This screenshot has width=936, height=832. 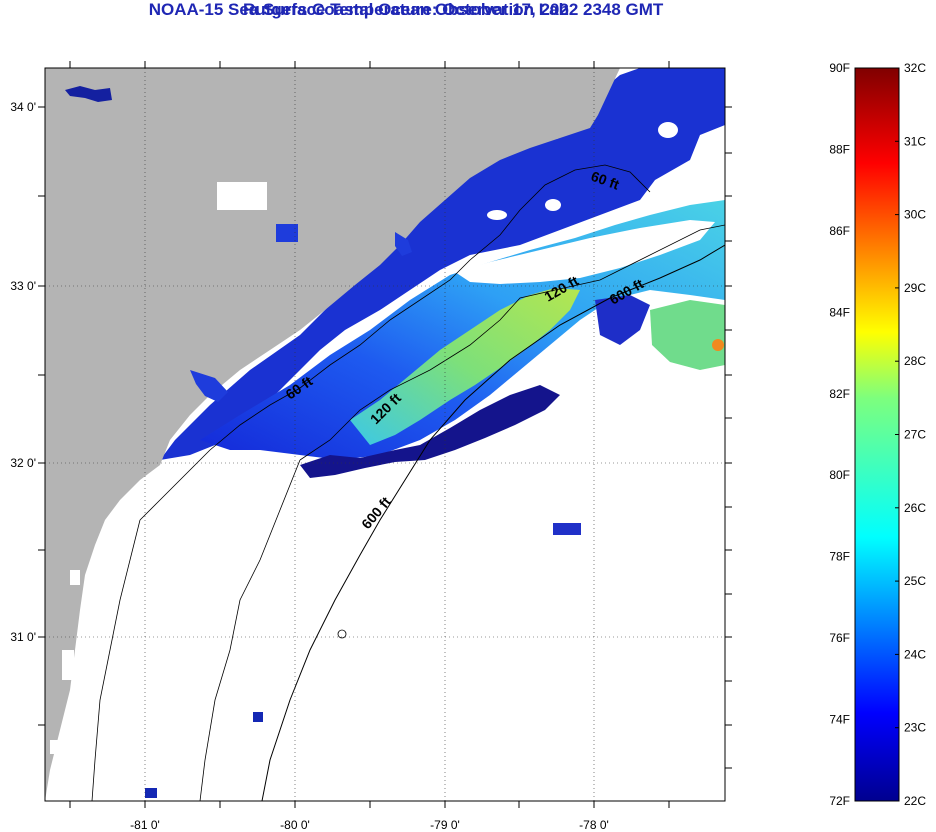 I want to click on isobath-600ft-loop, so click(x=342, y=634).